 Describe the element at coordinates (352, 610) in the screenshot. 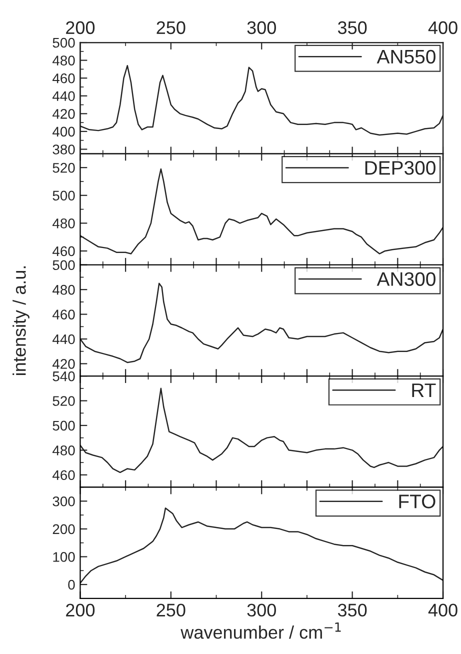

I see `x-tick-label: 350` at that location.